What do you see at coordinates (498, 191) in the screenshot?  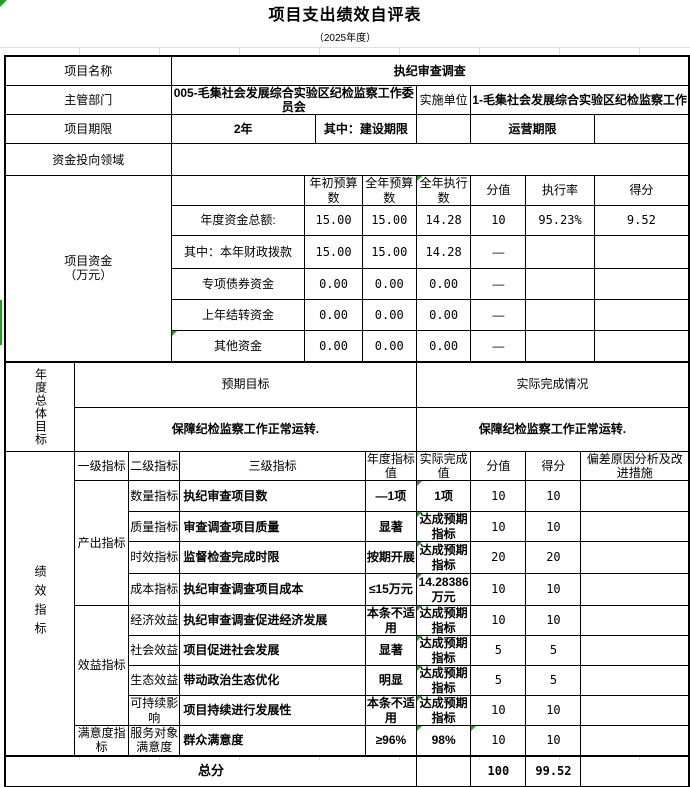 I see `funds-header-points: 分值` at bounding box center [498, 191].